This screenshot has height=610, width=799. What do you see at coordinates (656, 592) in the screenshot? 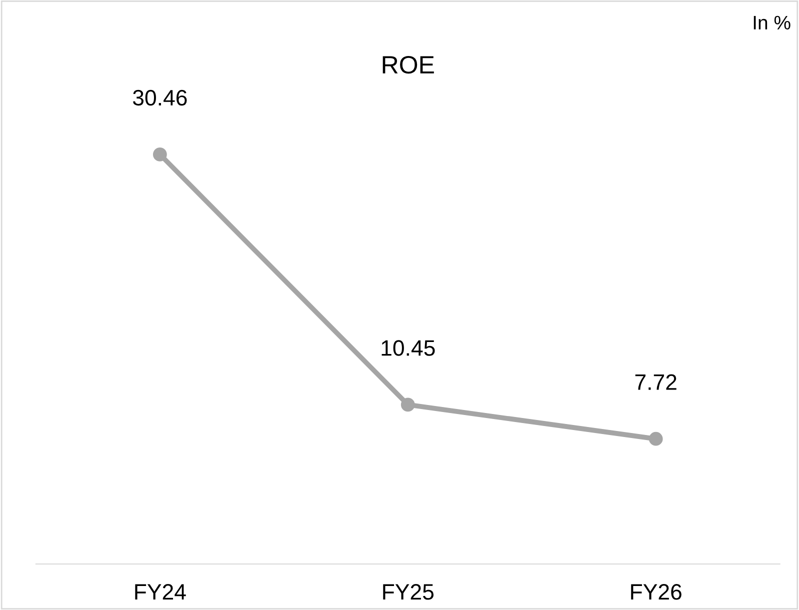
I see `x-tick-label: FY26` at bounding box center [656, 592].